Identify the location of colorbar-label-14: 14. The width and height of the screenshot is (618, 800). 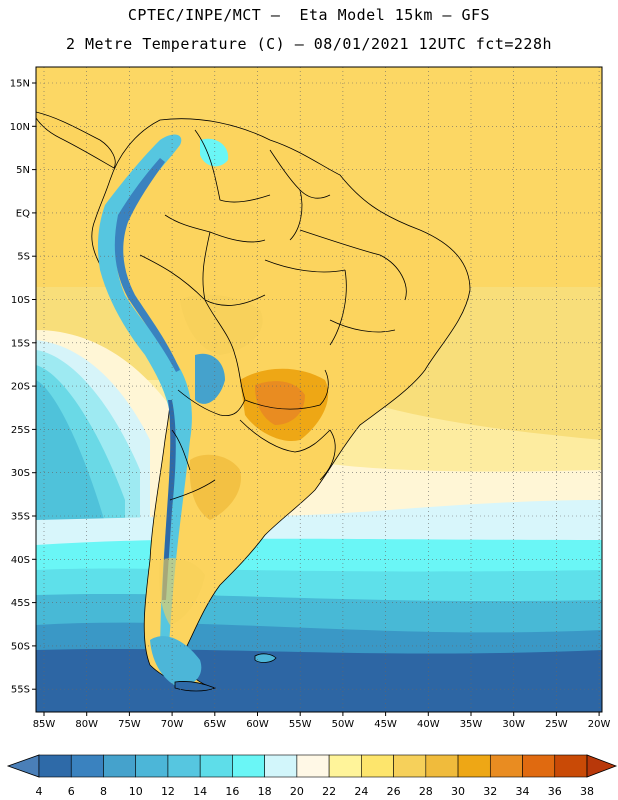
(200, 791).